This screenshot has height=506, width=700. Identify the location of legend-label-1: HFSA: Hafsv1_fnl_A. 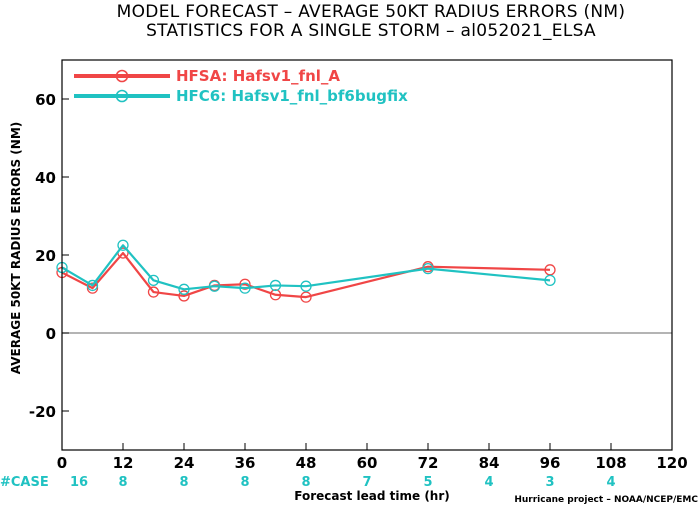
(258, 76).